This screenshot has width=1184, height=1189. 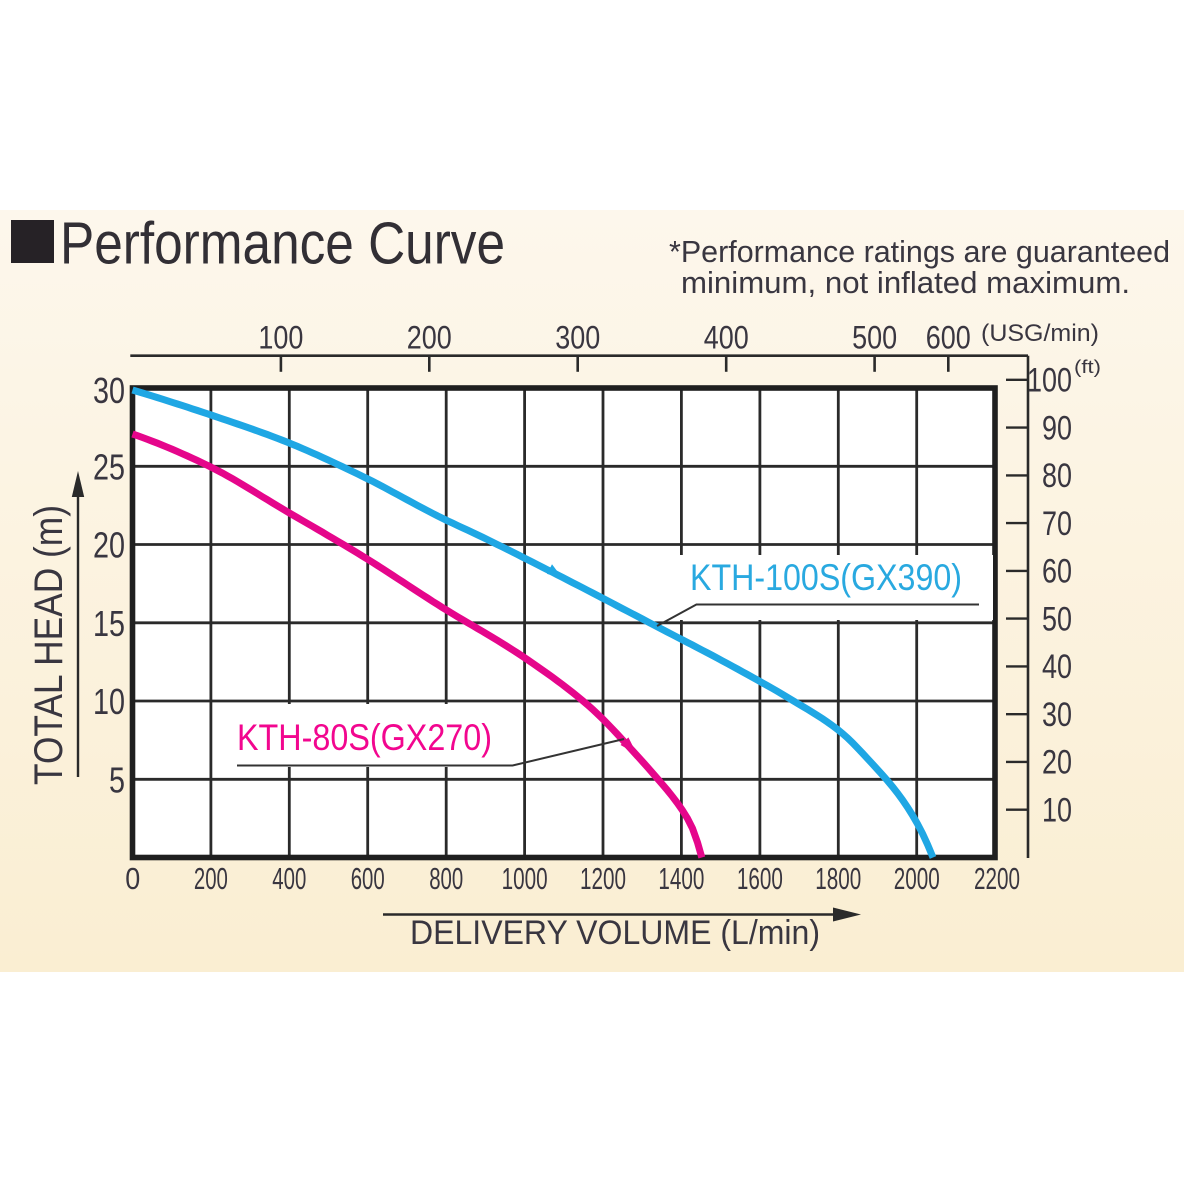 I want to click on svg-text: 1000, so click(x=525, y=878).